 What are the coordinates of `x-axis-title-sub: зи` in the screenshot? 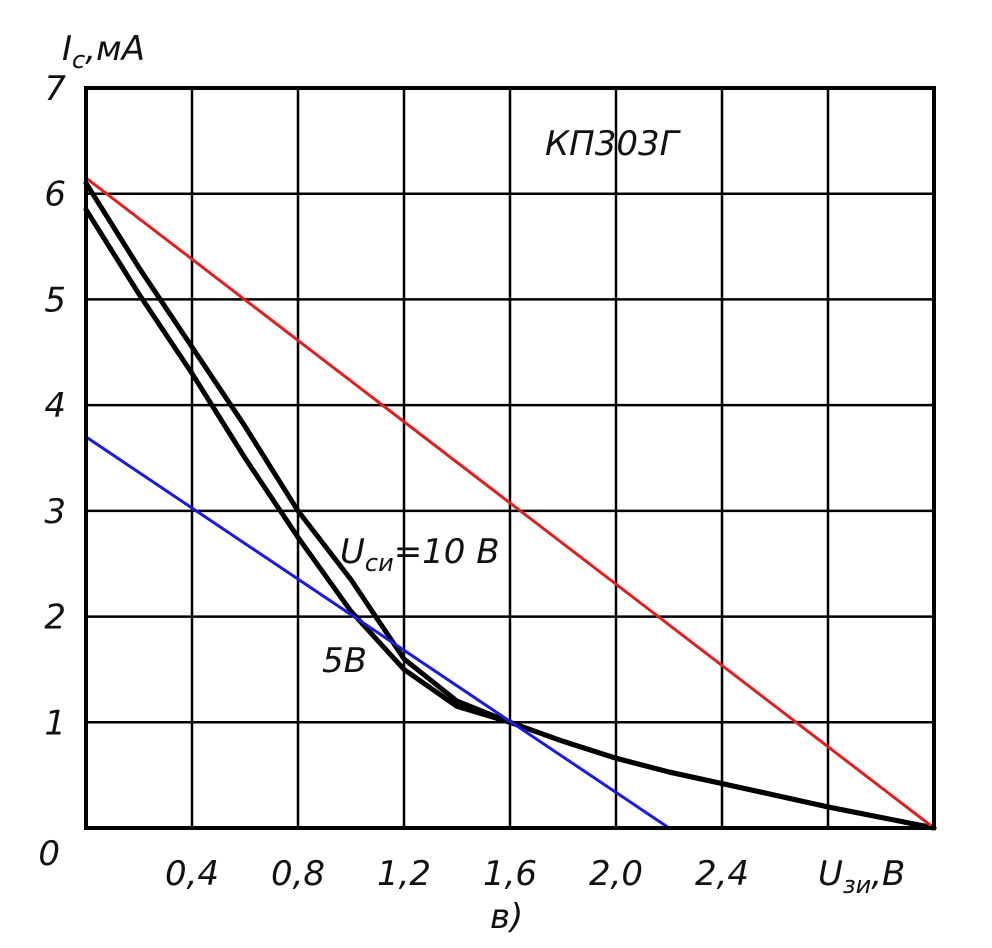 It's located at (857, 885).